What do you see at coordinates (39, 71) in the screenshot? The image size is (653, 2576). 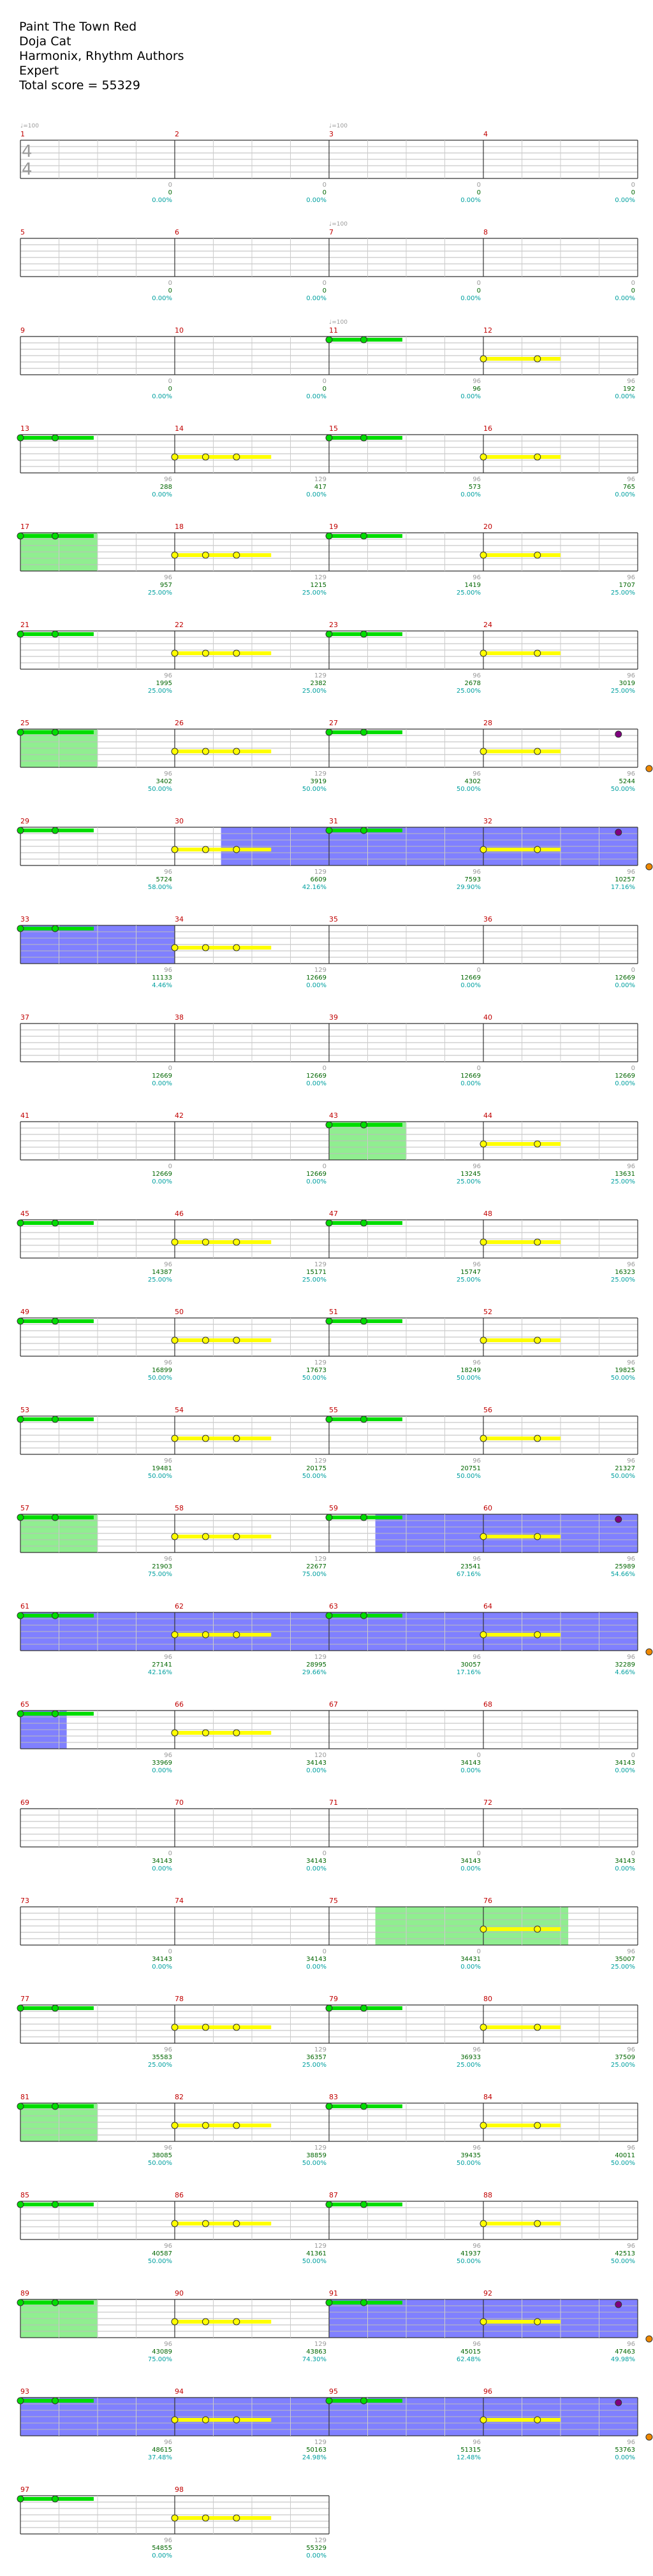 I see `difficulty-label: Expert` at bounding box center [39, 71].